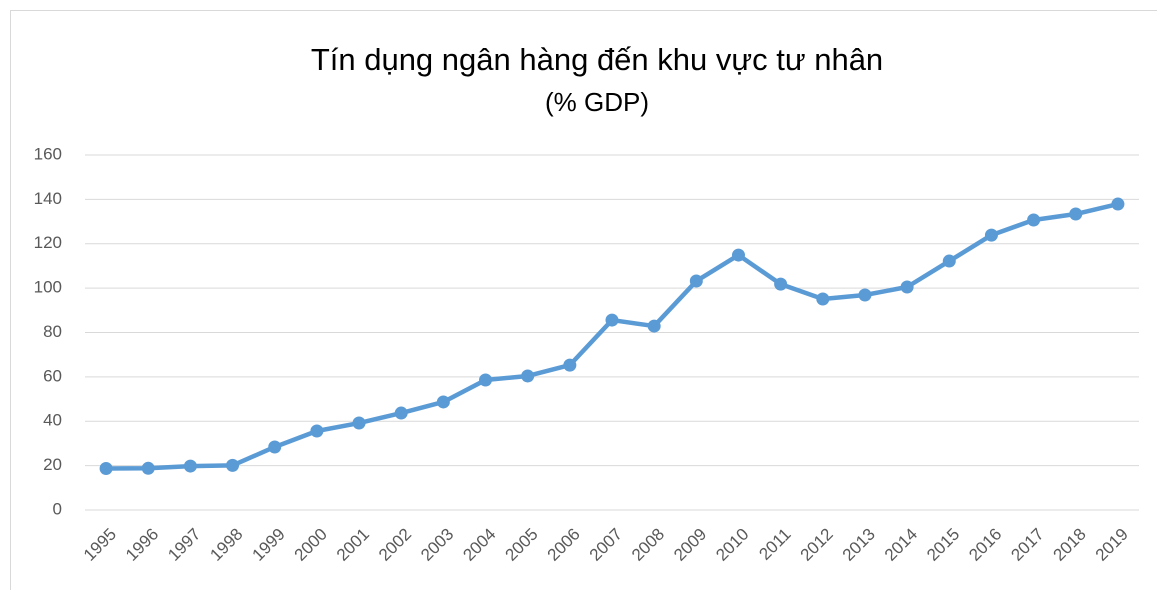 The width and height of the screenshot is (1157, 590). I want to click on x-tick-label: 1998, so click(226, 545).